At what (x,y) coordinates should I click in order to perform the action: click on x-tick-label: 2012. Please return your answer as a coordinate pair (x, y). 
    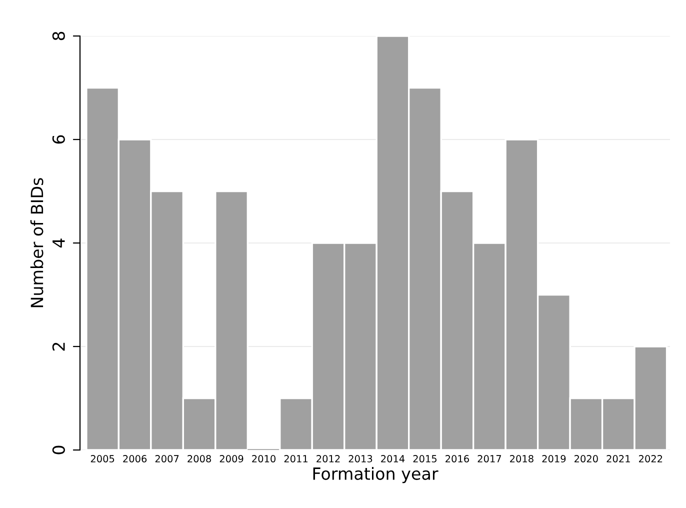
    Looking at the image, I should click on (328, 458).